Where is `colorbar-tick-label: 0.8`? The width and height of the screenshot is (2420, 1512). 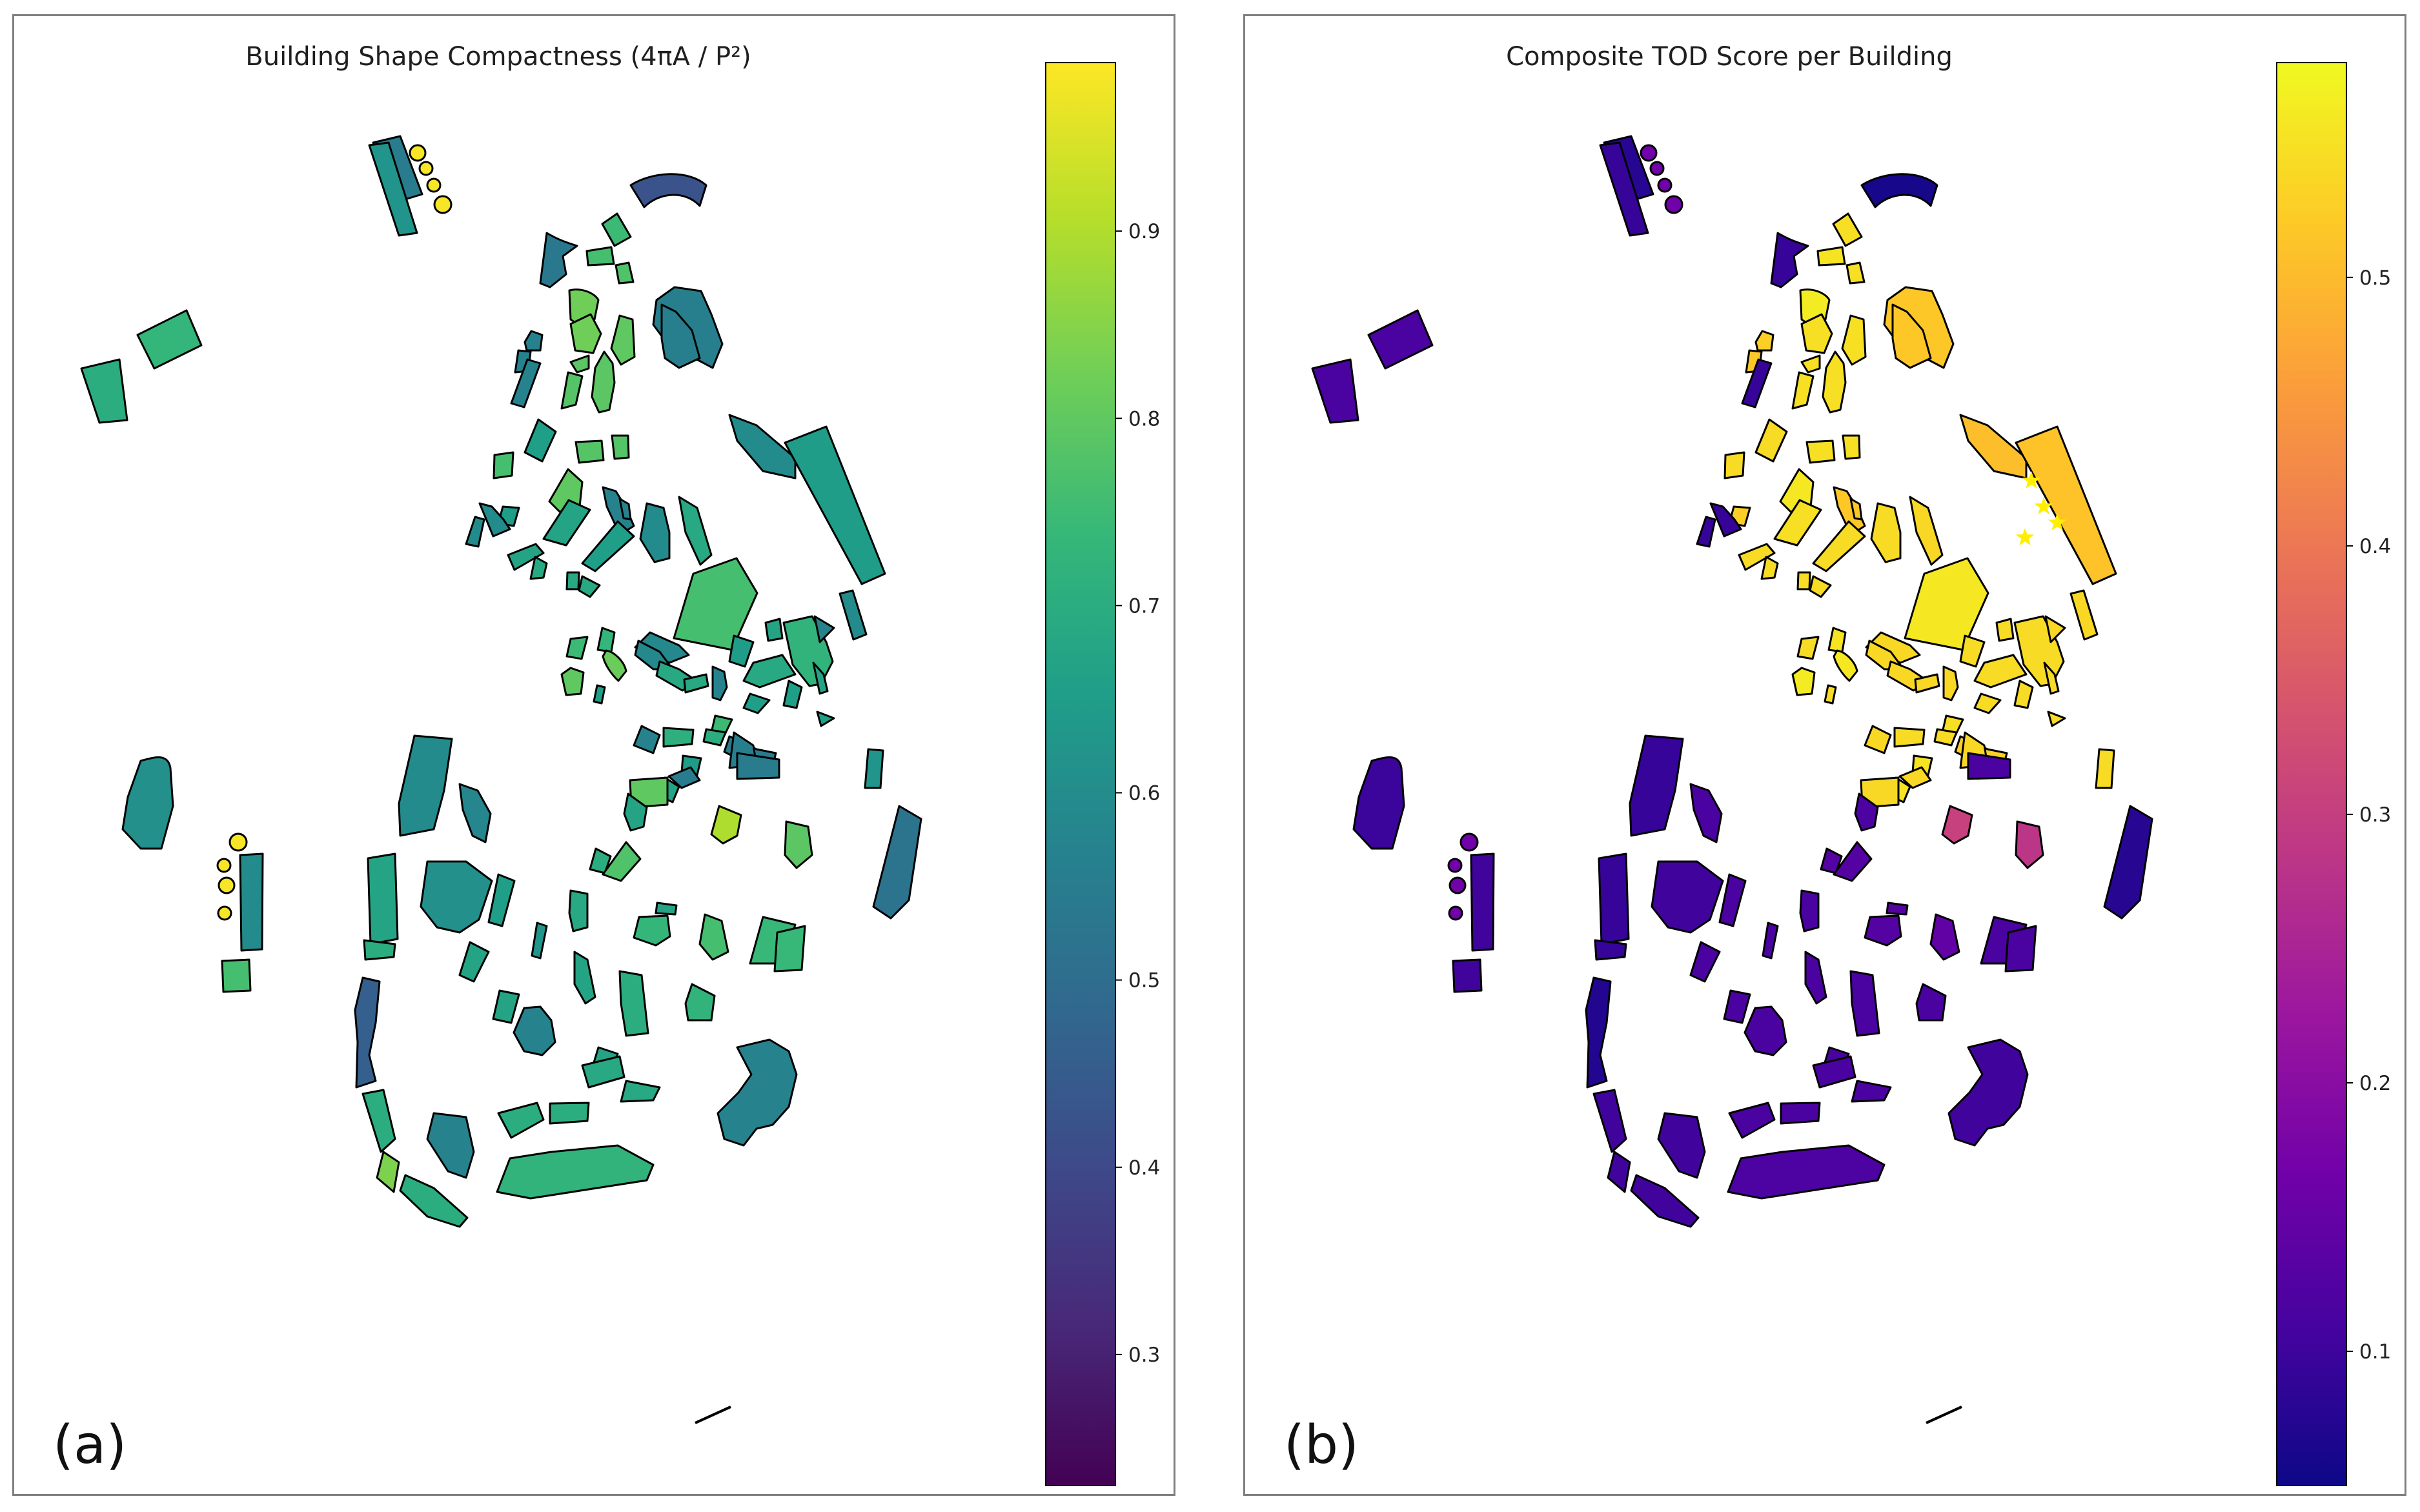 colorbar-tick-label: 0.8 is located at coordinates (1144, 418).